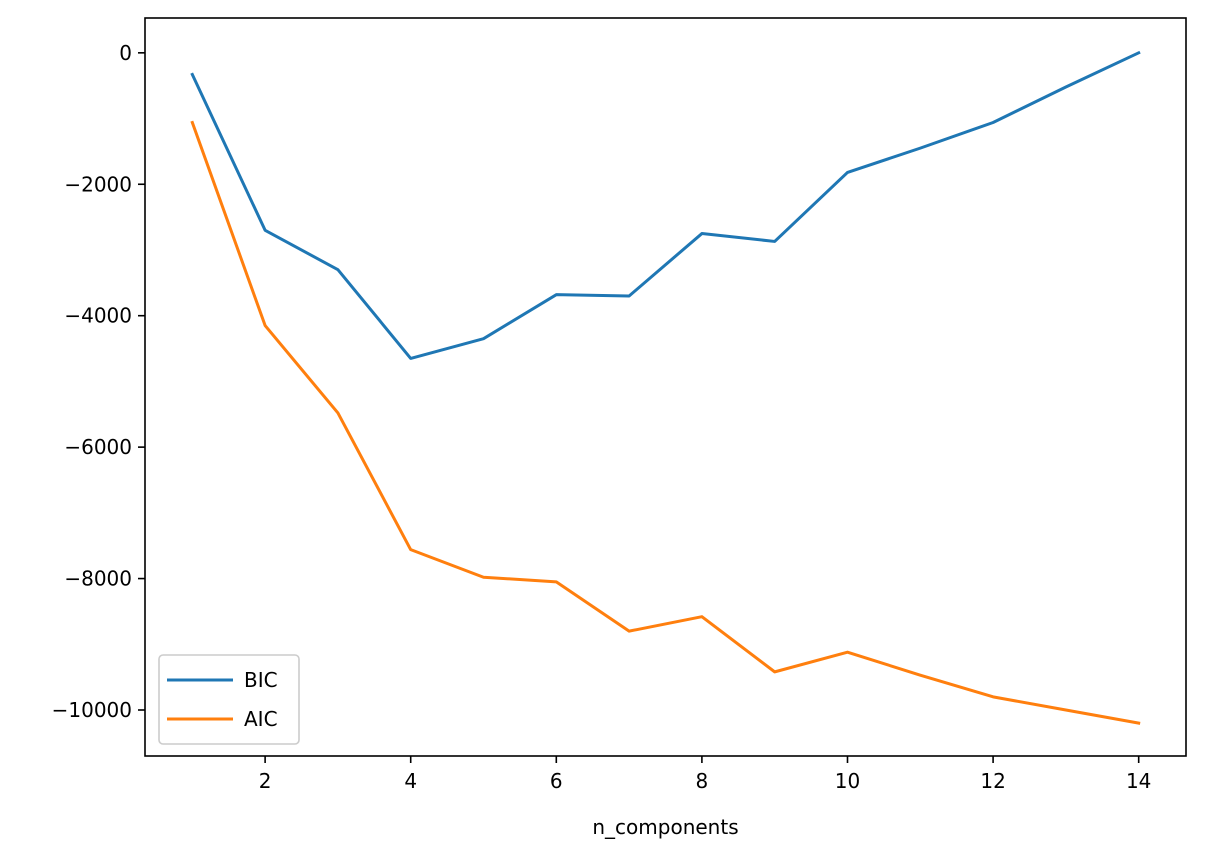 The height and width of the screenshot is (858, 1206). Describe the element at coordinates (847, 781) in the screenshot. I see `x-tick-label: 10` at that location.